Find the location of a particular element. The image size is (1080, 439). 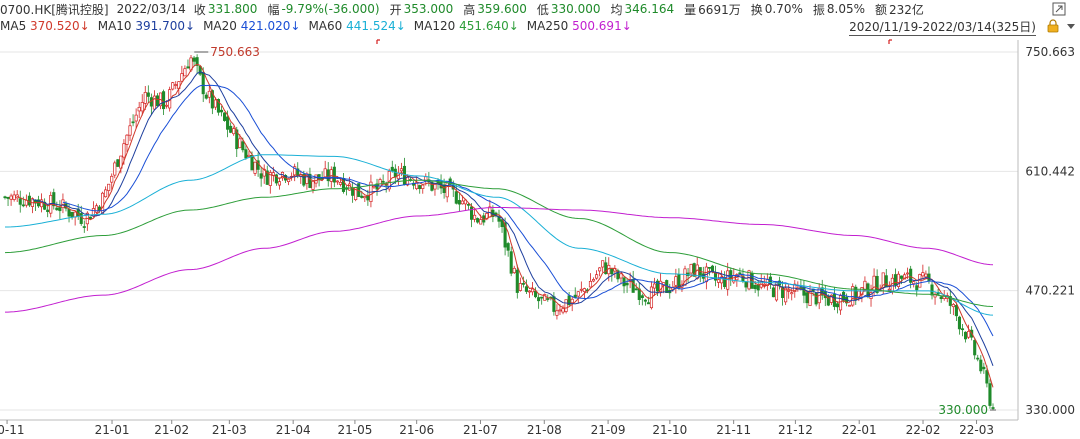

turnover-value: 0.70% is located at coordinates (783, 9).